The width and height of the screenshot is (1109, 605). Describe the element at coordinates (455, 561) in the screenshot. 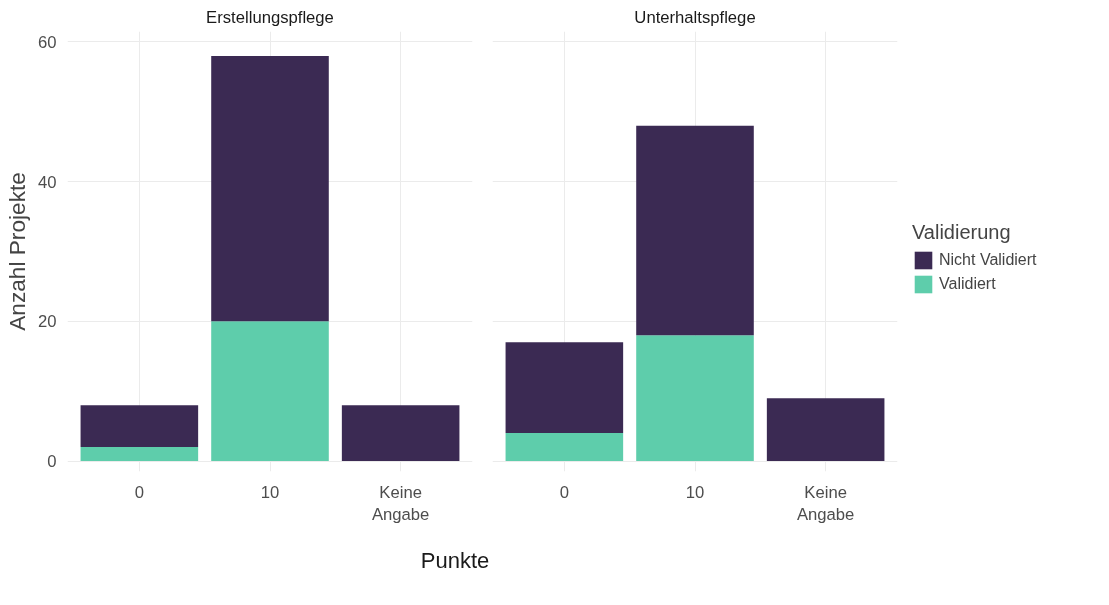

I see `x-axis-title: Punkte` at that location.